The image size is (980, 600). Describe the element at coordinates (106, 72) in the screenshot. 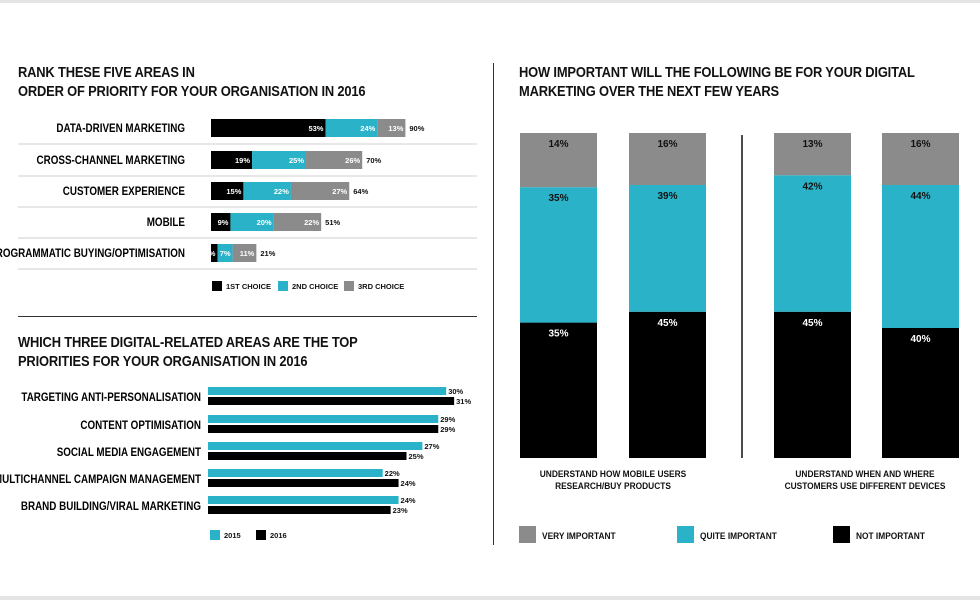

I see `chart1-title-line-1: RANK THESE FIVE AREAS IN` at that location.